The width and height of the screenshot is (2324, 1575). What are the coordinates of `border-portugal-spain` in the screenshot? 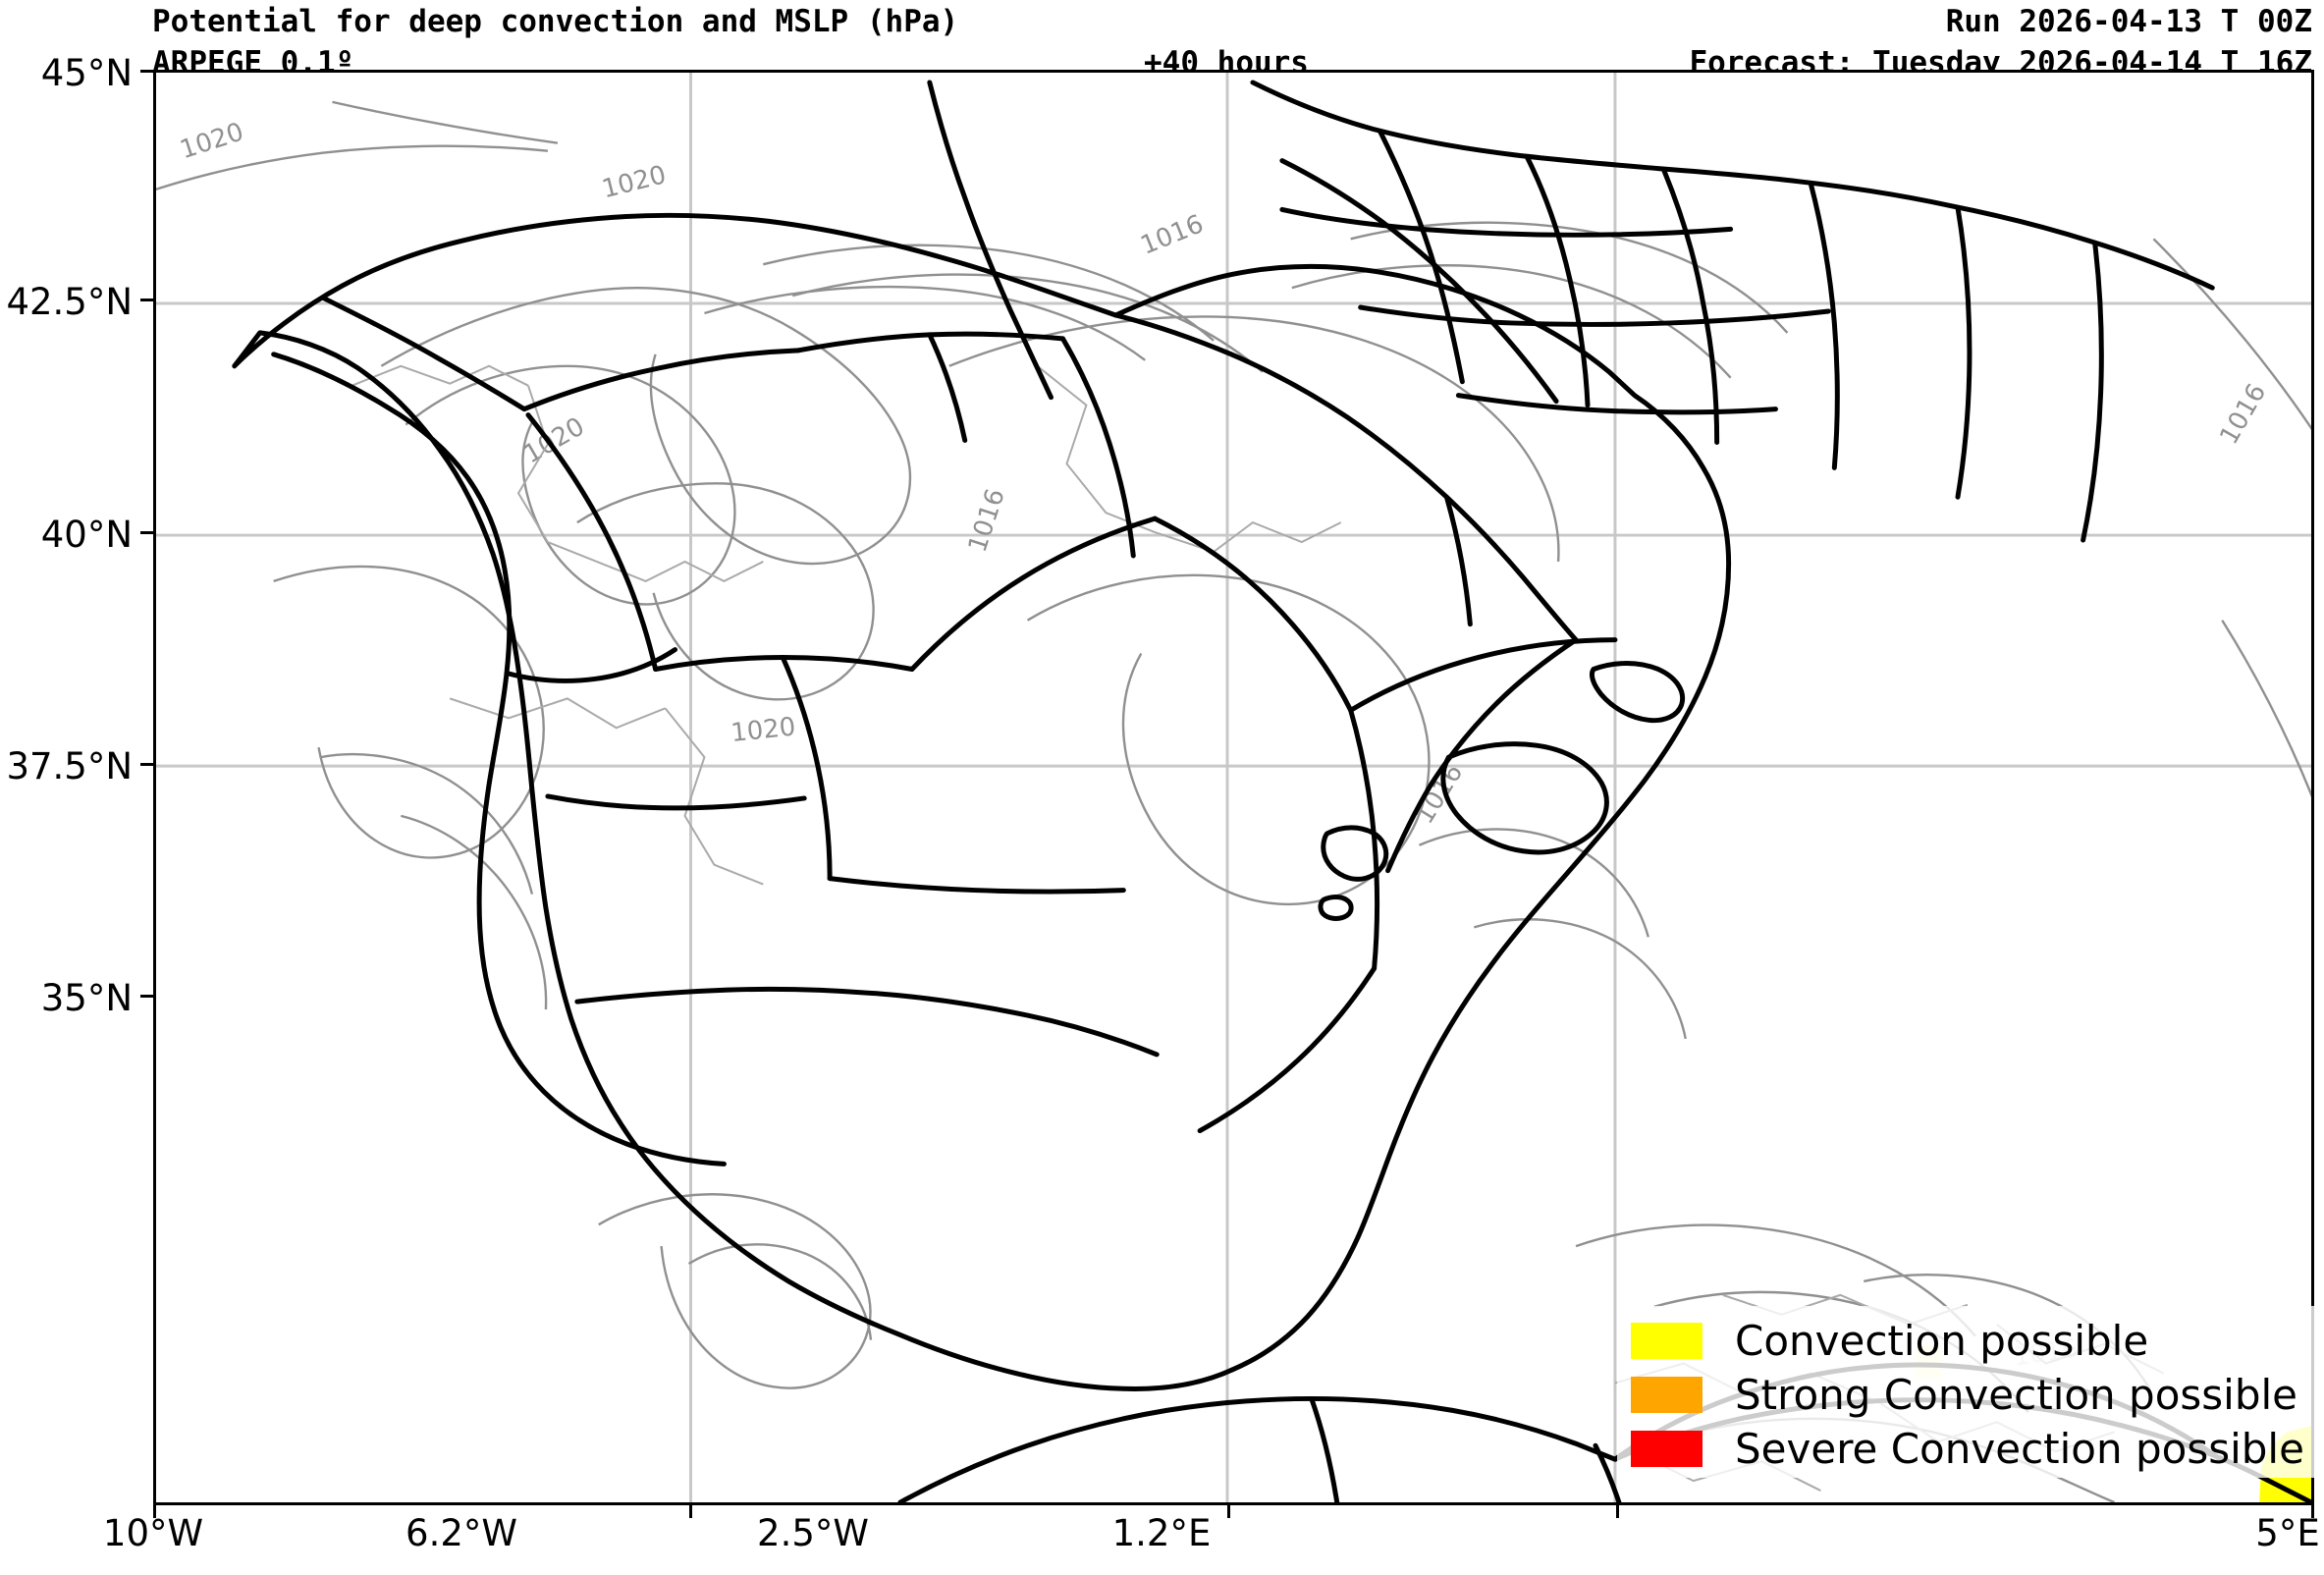 It's located at (499, 759).